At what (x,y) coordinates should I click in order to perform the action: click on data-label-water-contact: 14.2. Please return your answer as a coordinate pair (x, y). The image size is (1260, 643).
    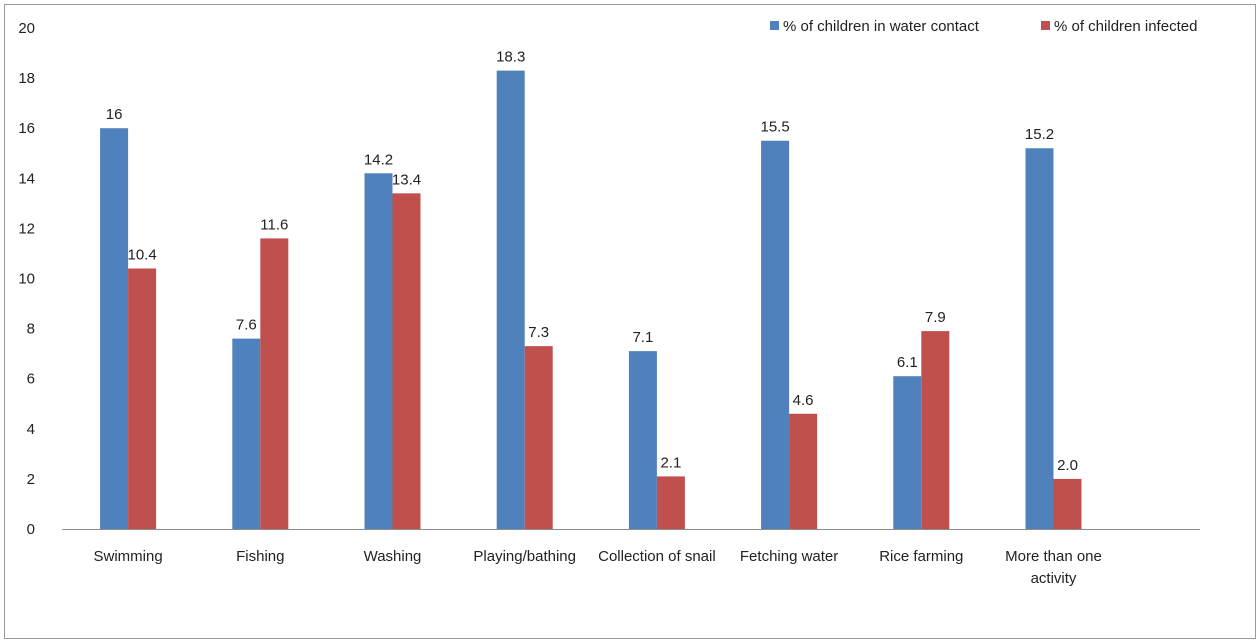
    Looking at the image, I should click on (378, 159).